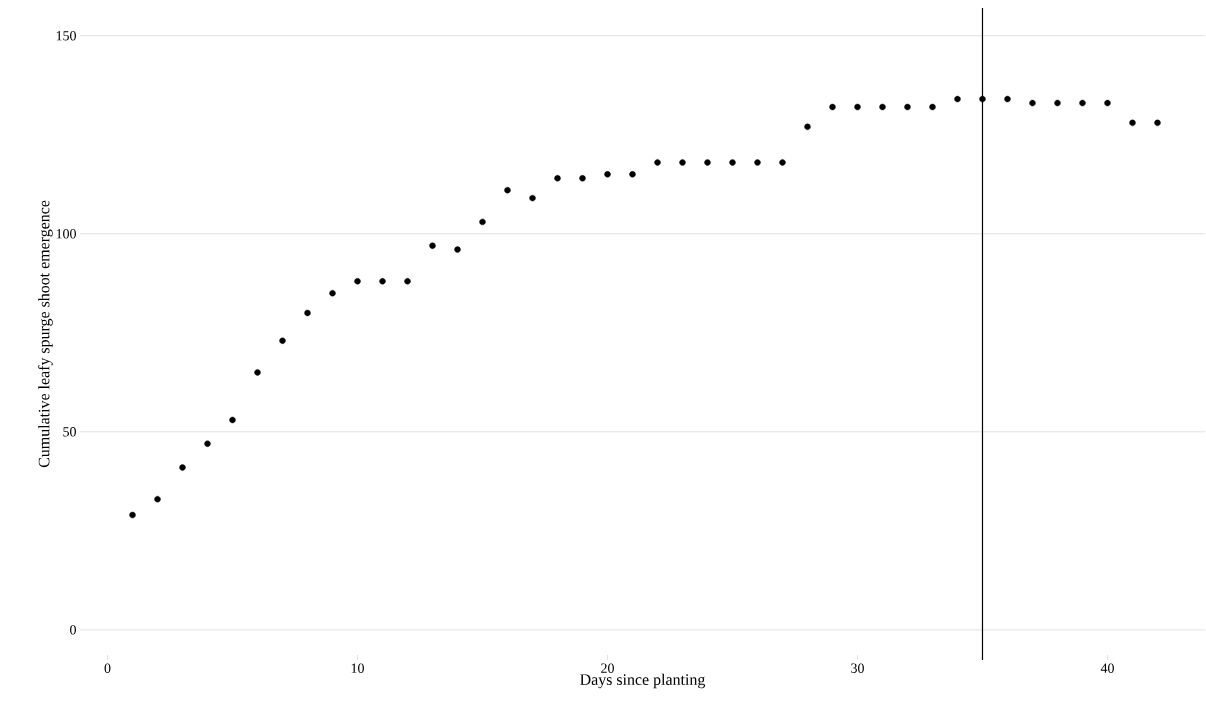 This screenshot has height=721, width=1206. I want to click on y-tick-label: 150, so click(66, 36).